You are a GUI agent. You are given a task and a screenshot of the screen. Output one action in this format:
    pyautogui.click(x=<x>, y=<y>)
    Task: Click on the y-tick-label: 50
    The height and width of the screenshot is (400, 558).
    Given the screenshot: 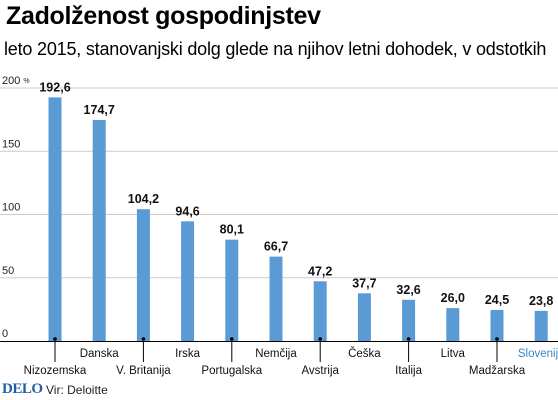 What is the action you would take?
    pyautogui.click(x=8, y=271)
    